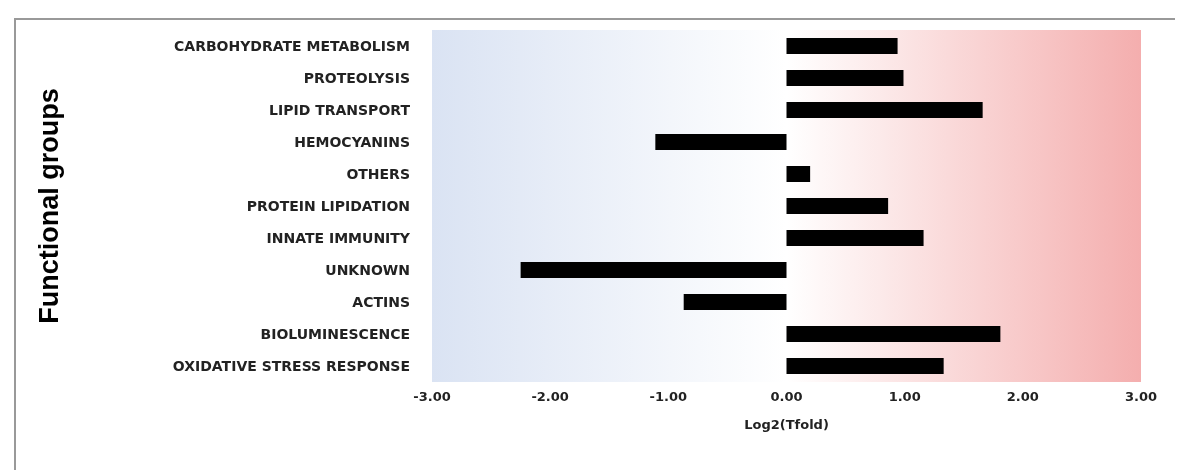 This screenshot has height=472, width=1177. I want to click on x-tick-label: 2.00, so click(1022, 396).